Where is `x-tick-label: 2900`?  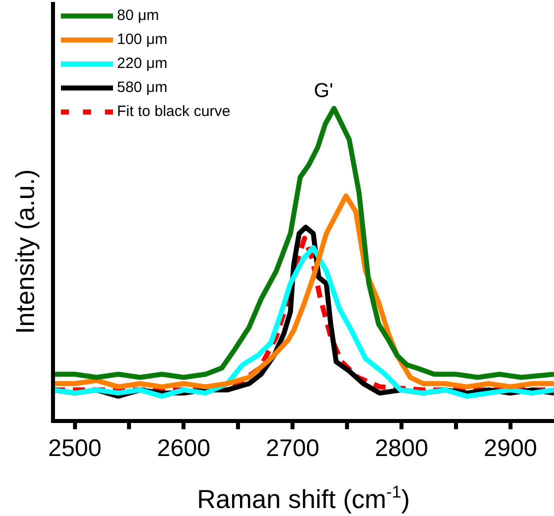 x-tick-label: 2900 is located at coordinates (511, 448).